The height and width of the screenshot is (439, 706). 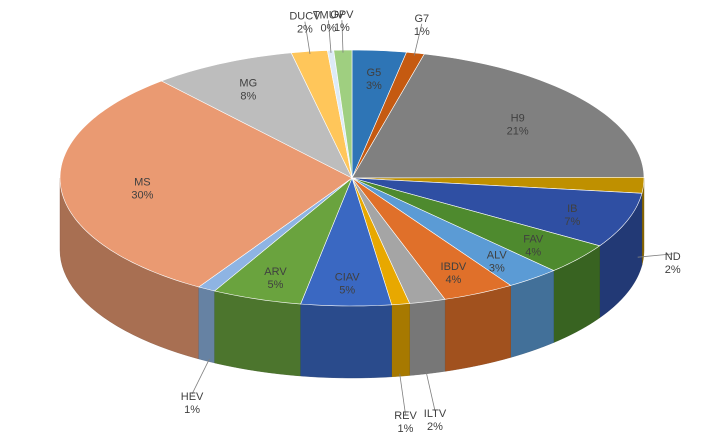 What do you see at coordinates (533, 240) in the screenshot?
I see `data-label-fav: FAV` at bounding box center [533, 240].